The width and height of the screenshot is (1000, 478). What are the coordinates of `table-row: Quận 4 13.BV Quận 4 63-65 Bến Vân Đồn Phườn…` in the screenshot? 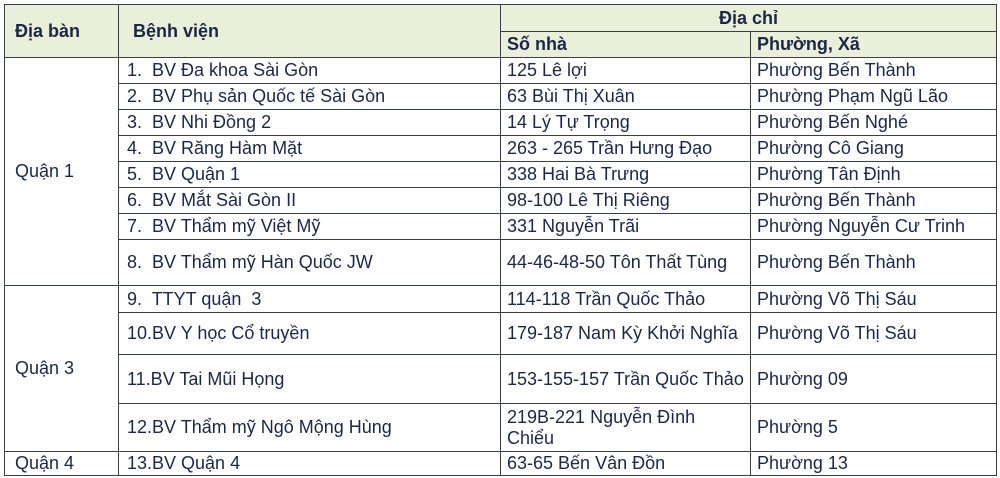 It's located at (500, 463).